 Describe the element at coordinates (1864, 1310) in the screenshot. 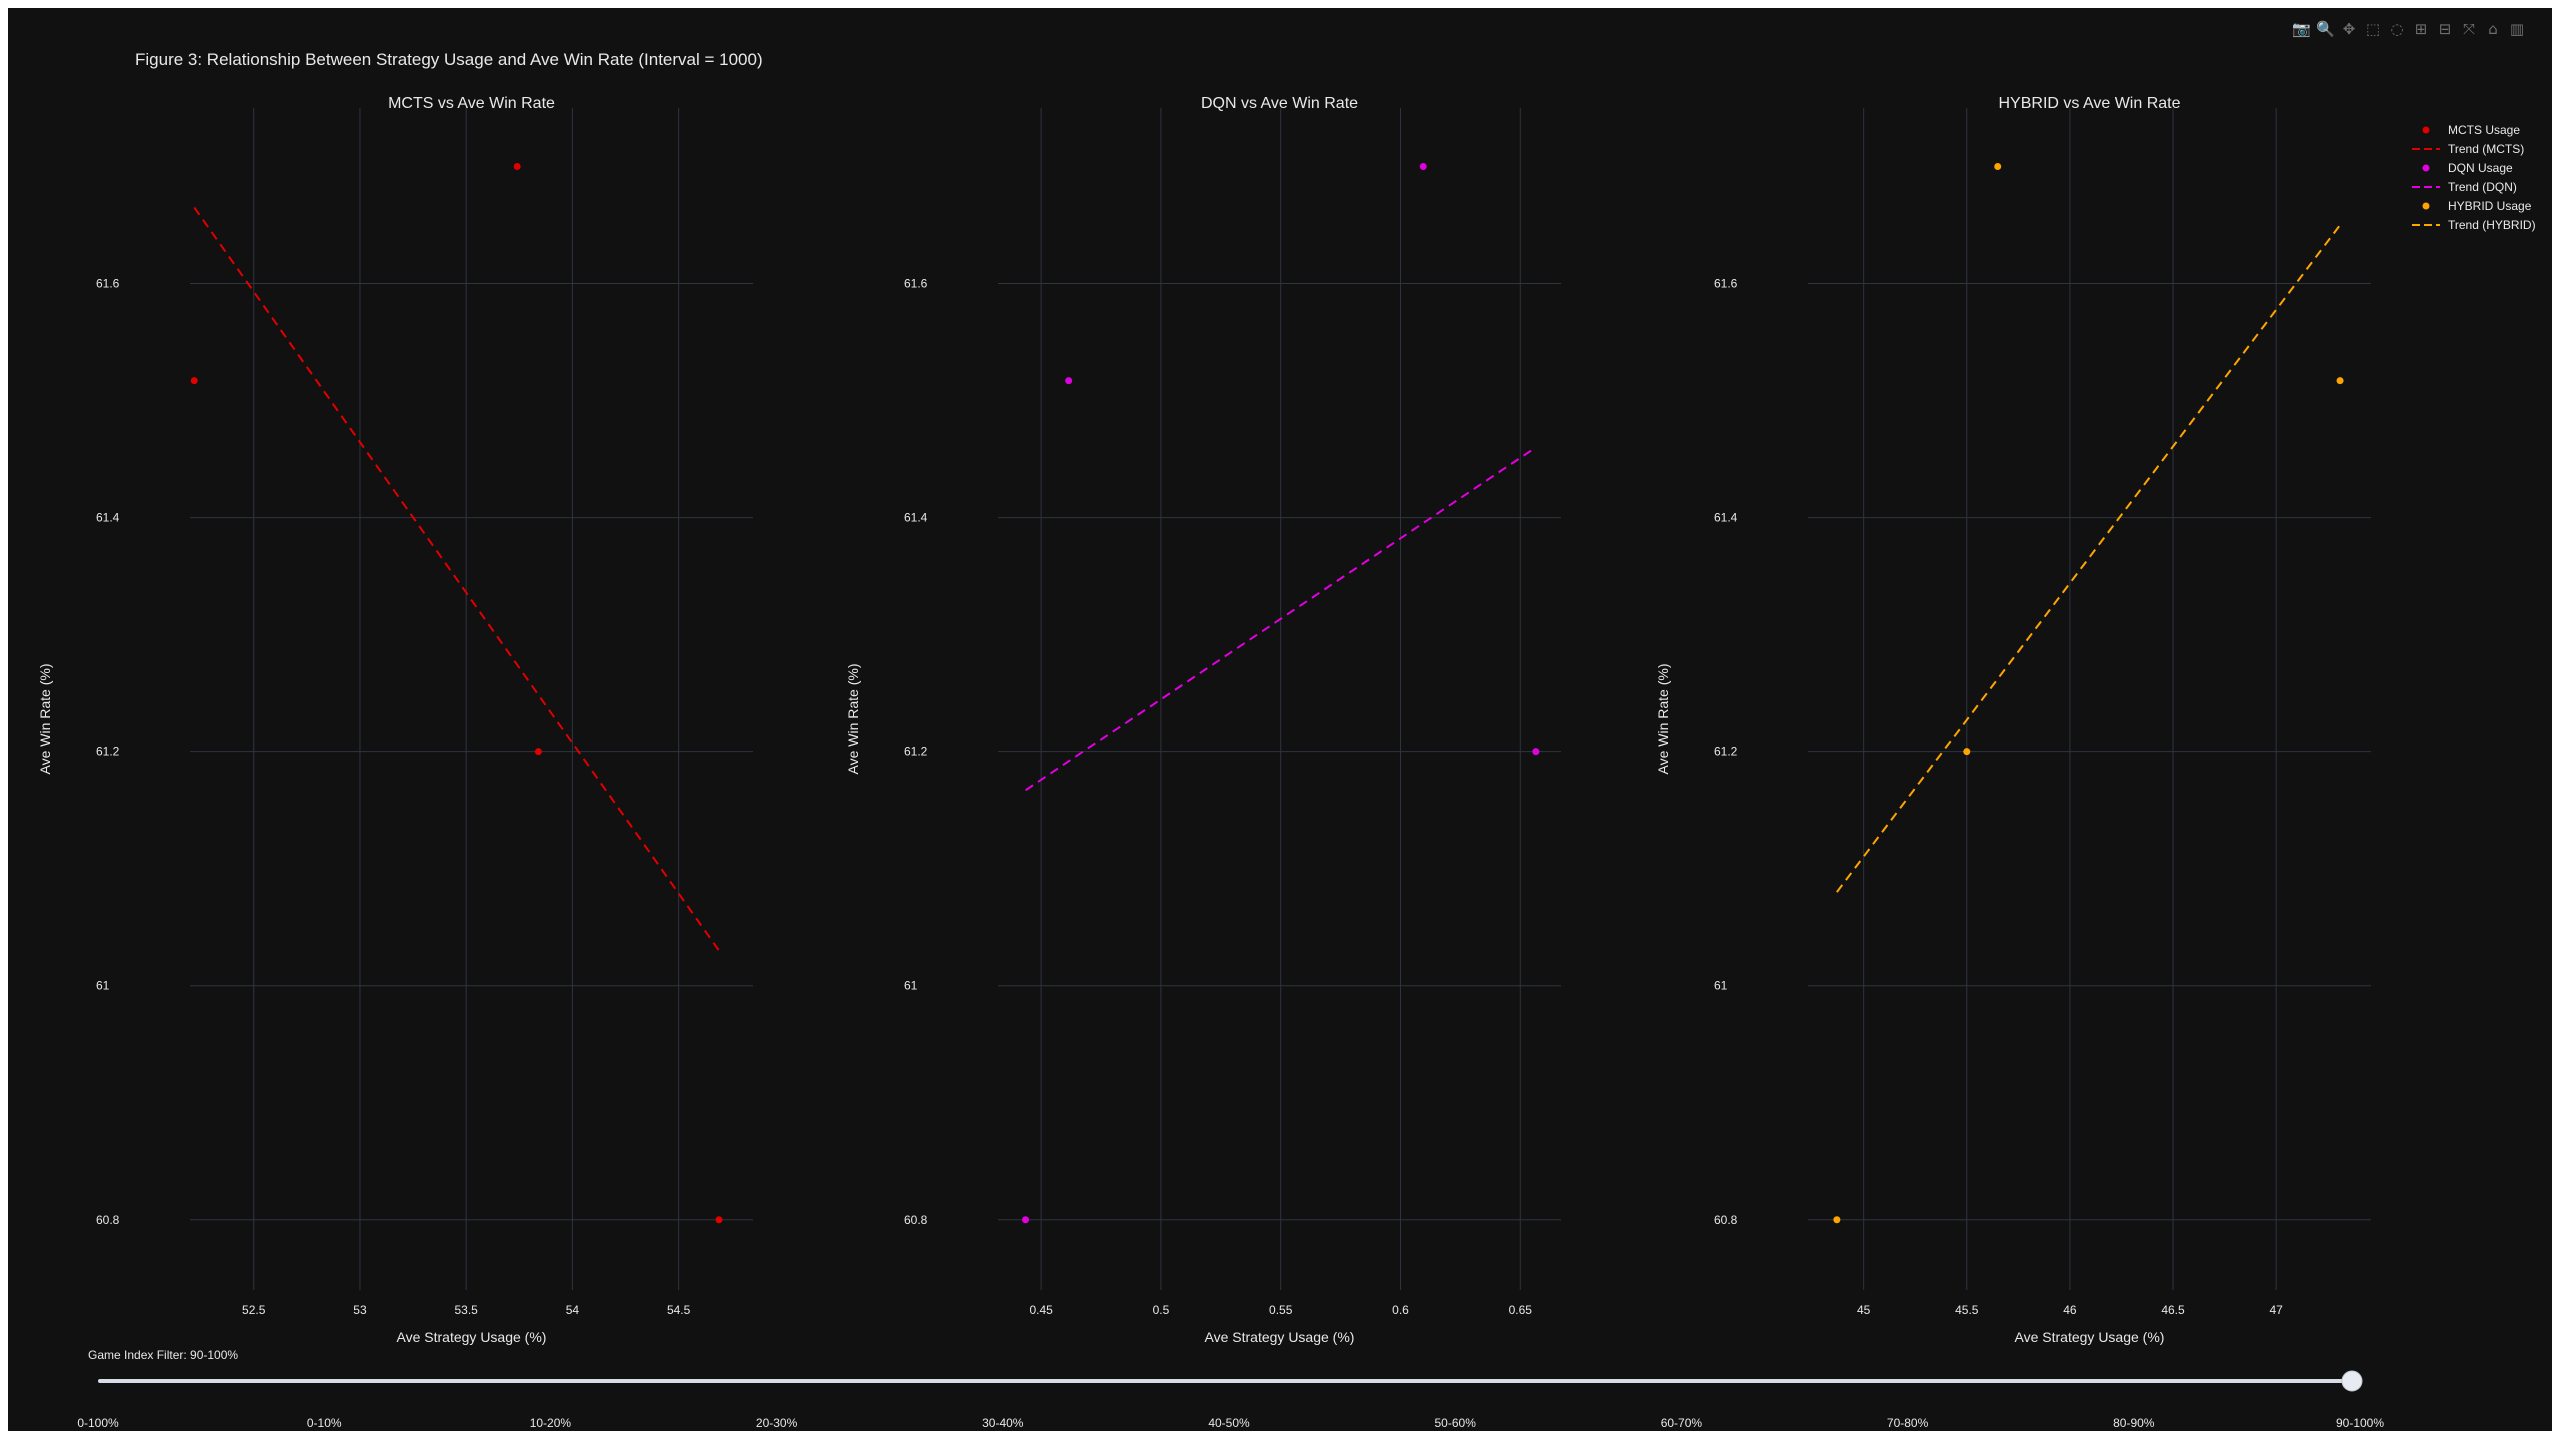

I see `x-tick-label: 45` at that location.